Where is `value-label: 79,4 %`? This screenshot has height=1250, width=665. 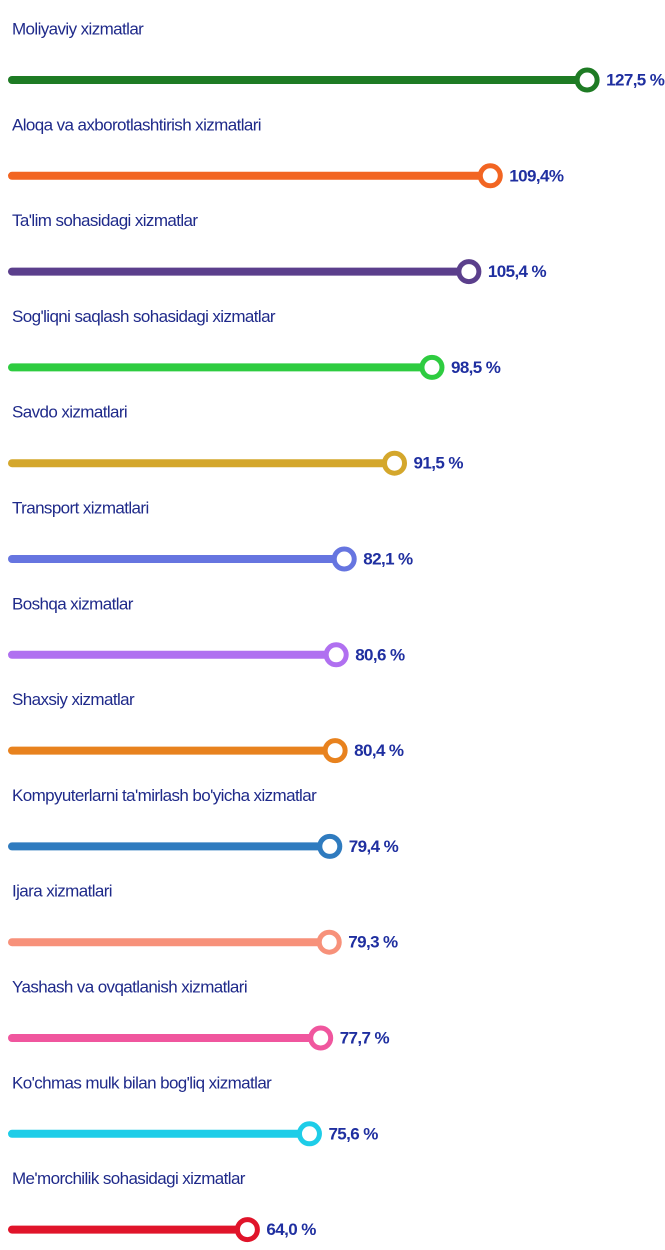
value-label: 79,4 % is located at coordinates (374, 846).